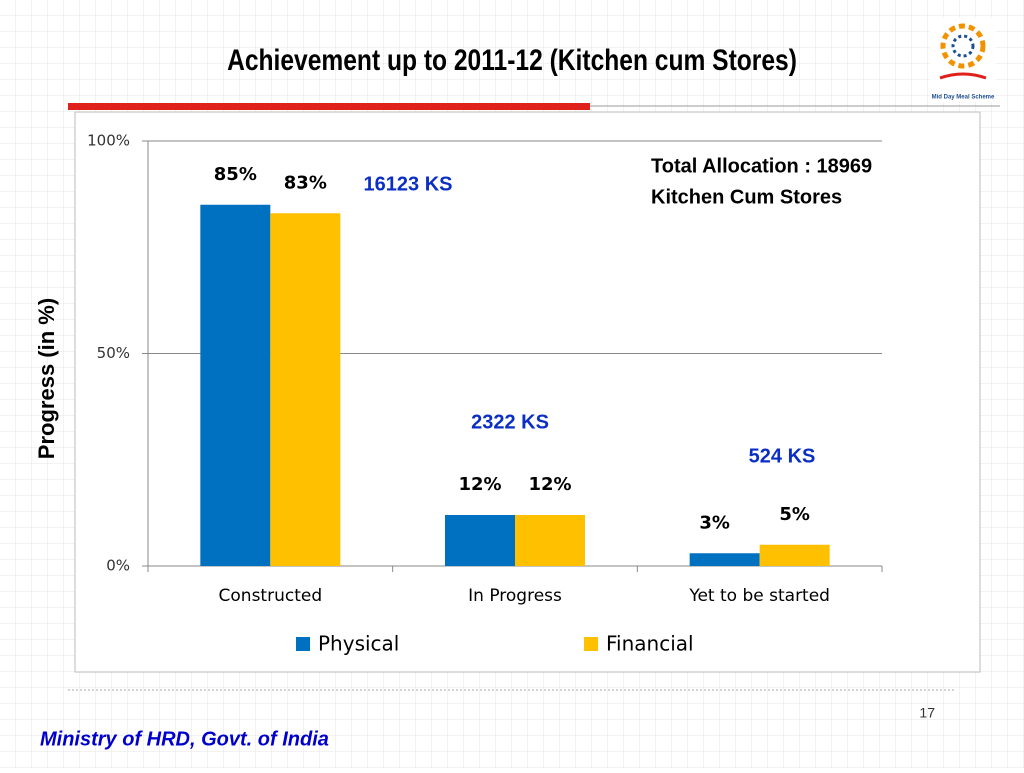 The height and width of the screenshot is (773, 1024). I want to click on title-rule, so click(329, 106).